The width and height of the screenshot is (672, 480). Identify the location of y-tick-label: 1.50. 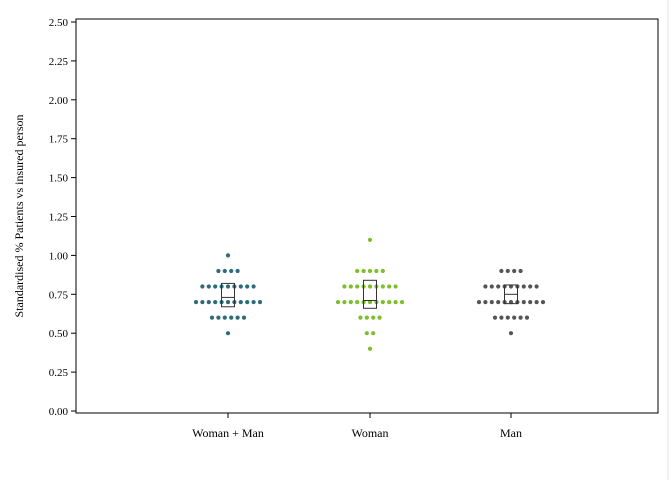
(59, 179).